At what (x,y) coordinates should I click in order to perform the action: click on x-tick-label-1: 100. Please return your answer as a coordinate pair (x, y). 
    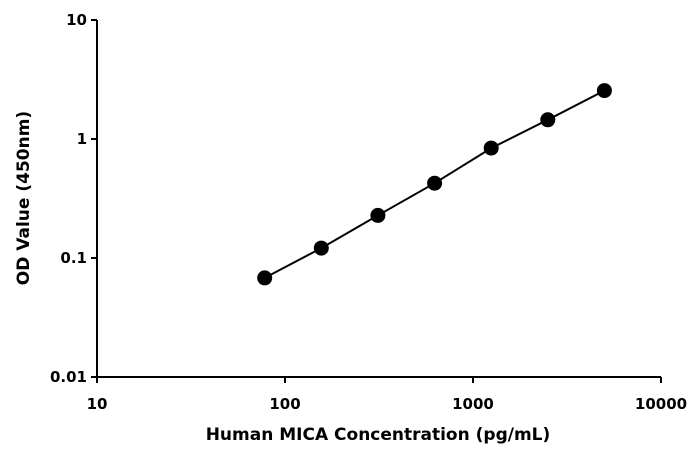
    Looking at the image, I should click on (284, 404).